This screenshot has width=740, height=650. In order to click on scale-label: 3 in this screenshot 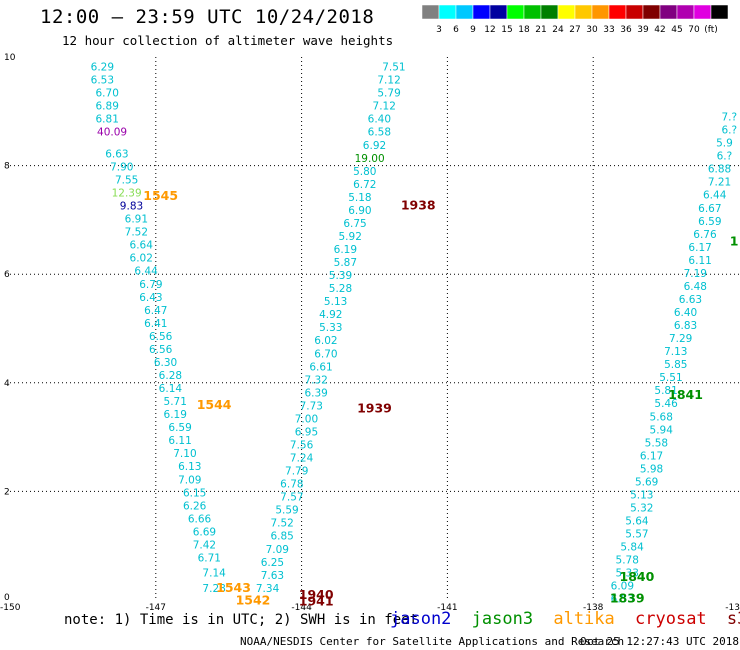, I will do `click(439, 30)`.